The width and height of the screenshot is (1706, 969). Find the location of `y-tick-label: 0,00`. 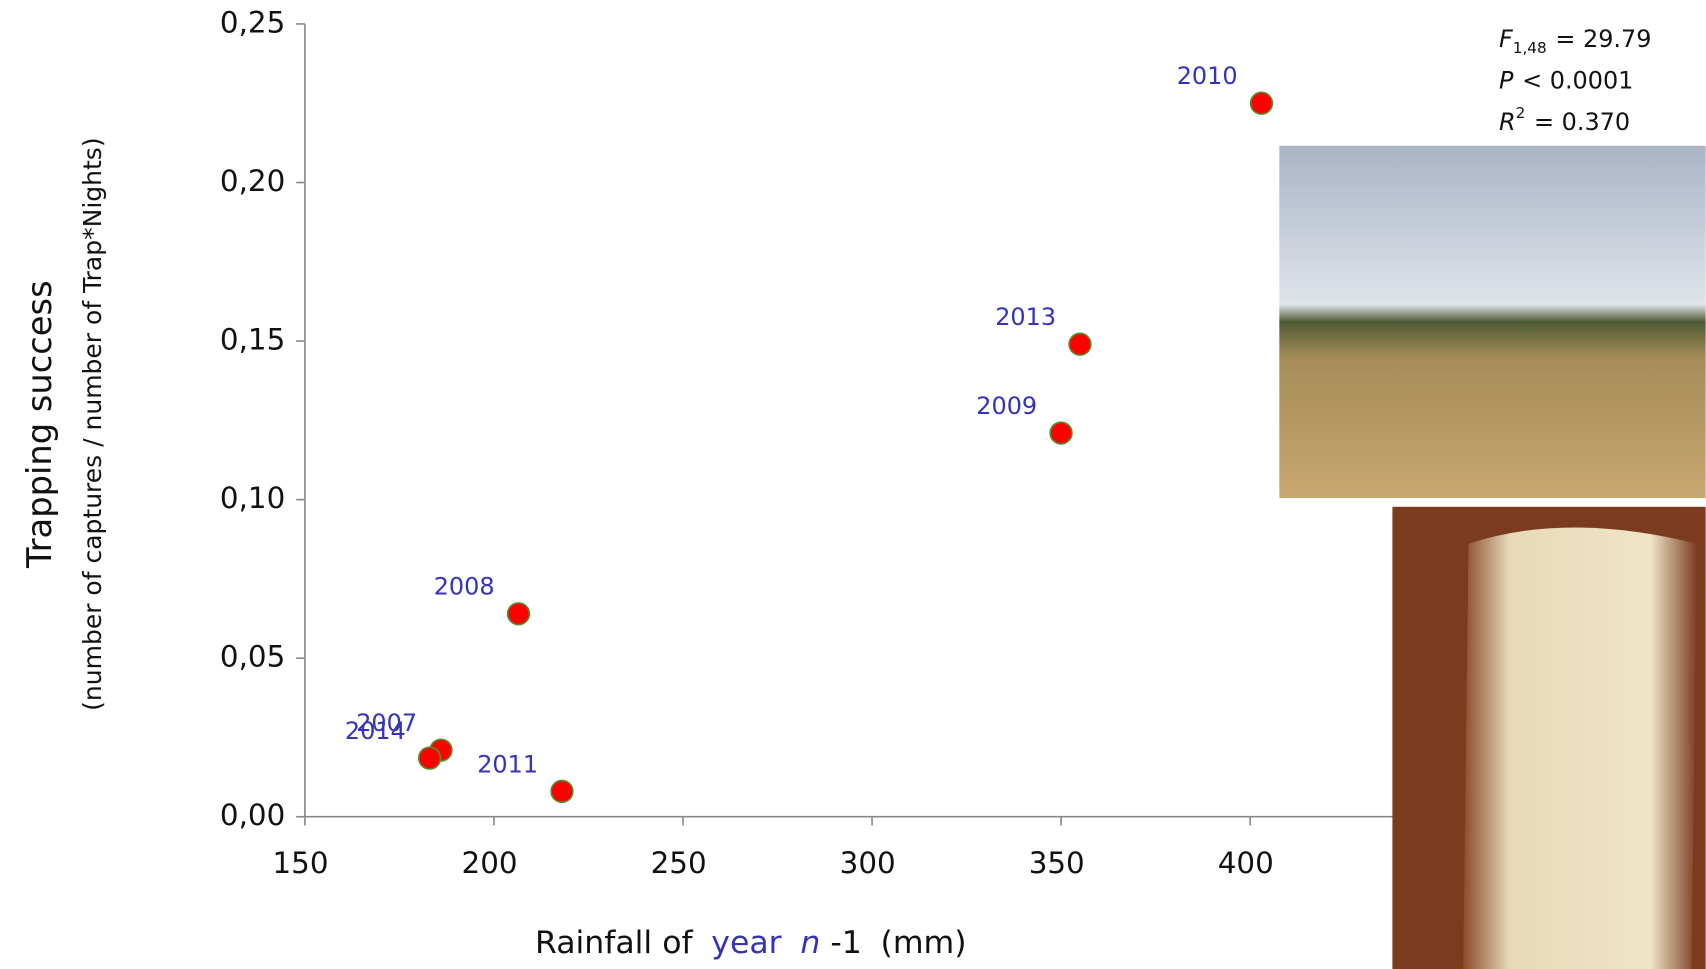

y-tick-label: 0,00 is located at coordinates (252, 815).